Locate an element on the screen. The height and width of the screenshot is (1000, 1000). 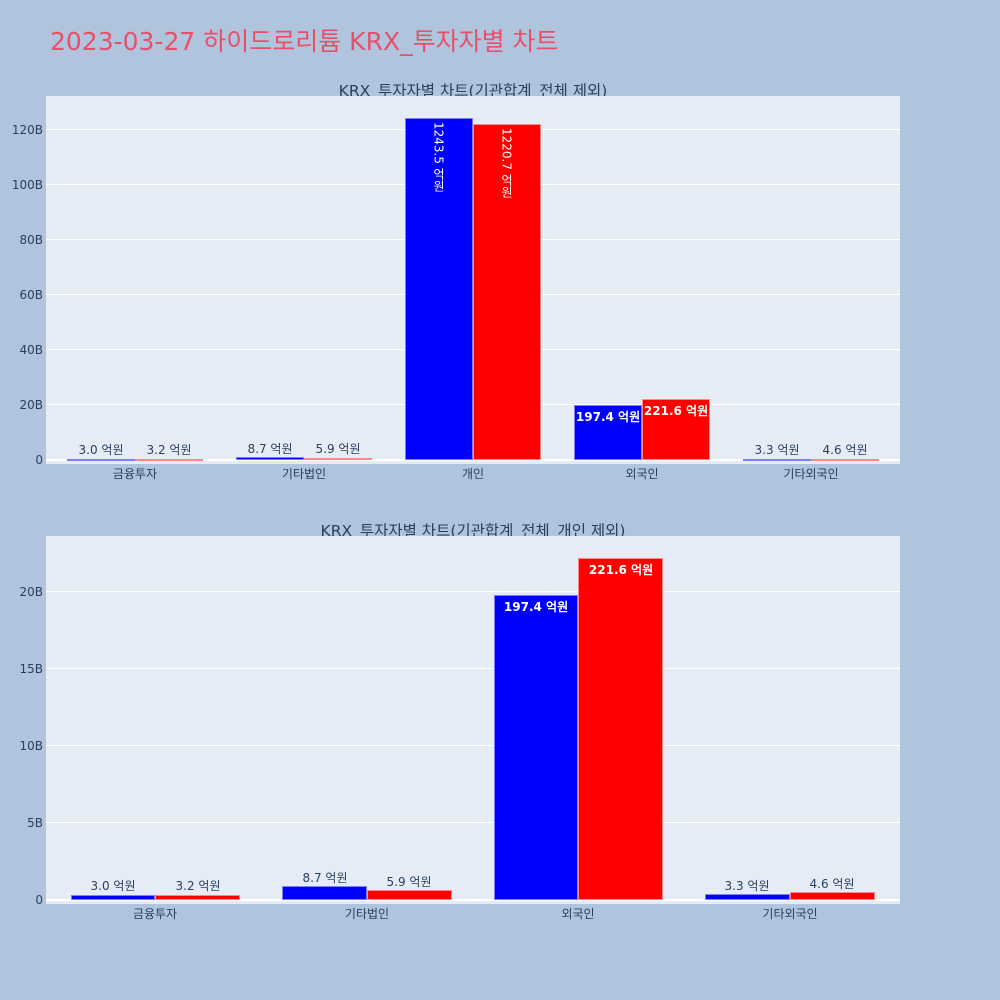
chart2-xtick: 외국인 is located at coordinates (578, 914).